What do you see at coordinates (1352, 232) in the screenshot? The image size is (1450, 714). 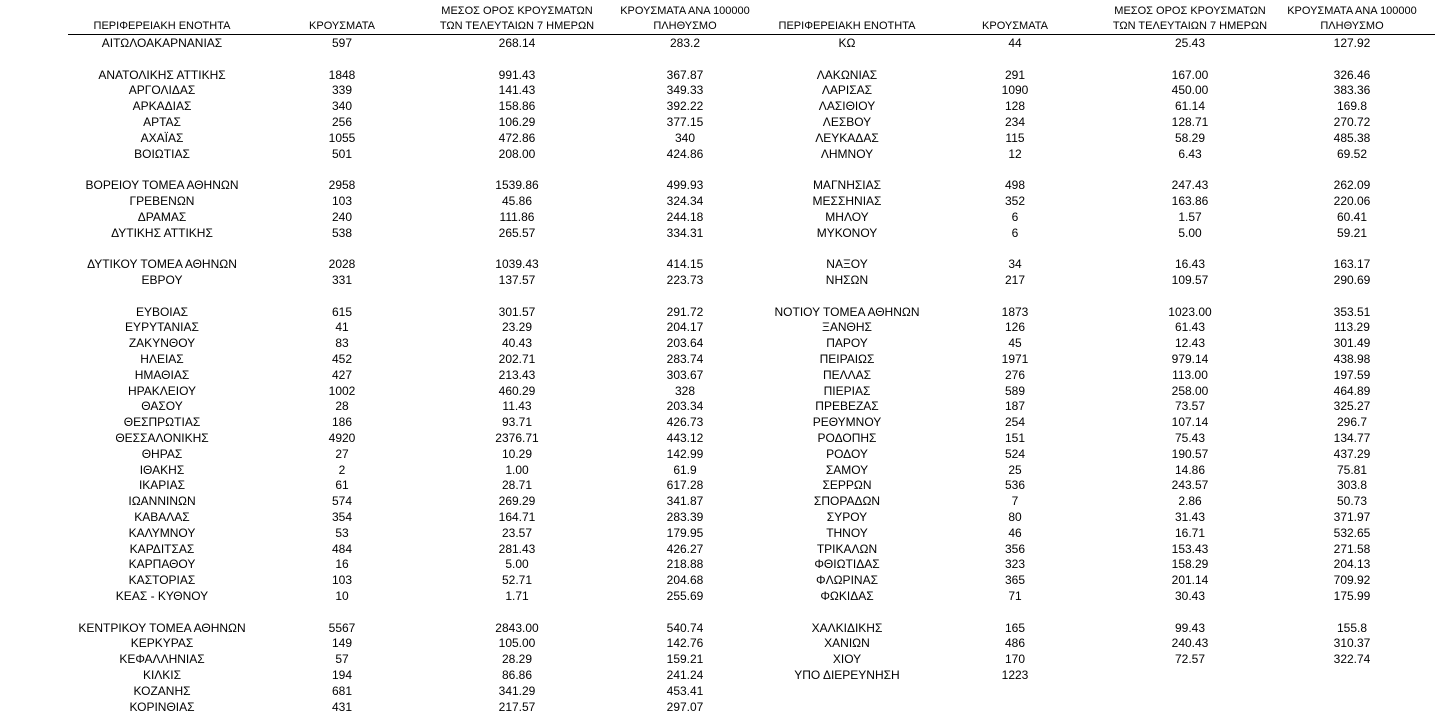 I see `table-cell: 59.21` at bounding box center [1352, 232].